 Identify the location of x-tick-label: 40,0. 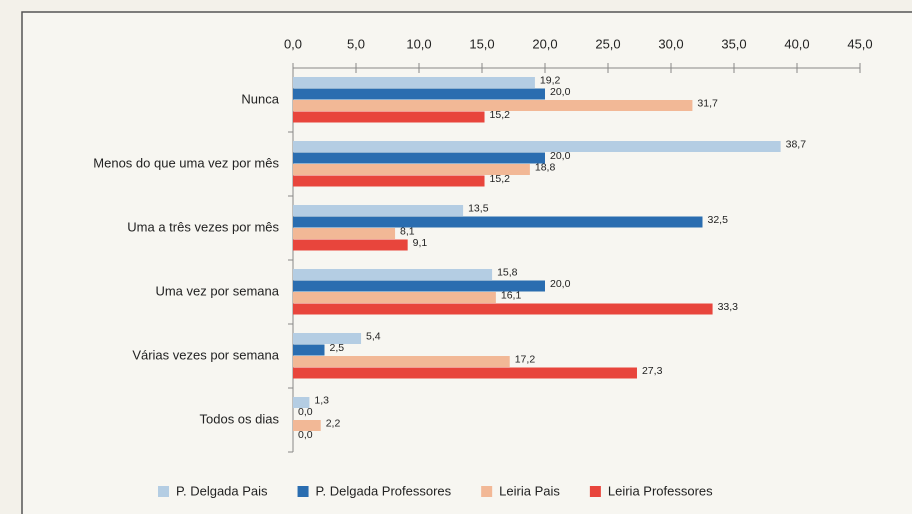
(796, 43).